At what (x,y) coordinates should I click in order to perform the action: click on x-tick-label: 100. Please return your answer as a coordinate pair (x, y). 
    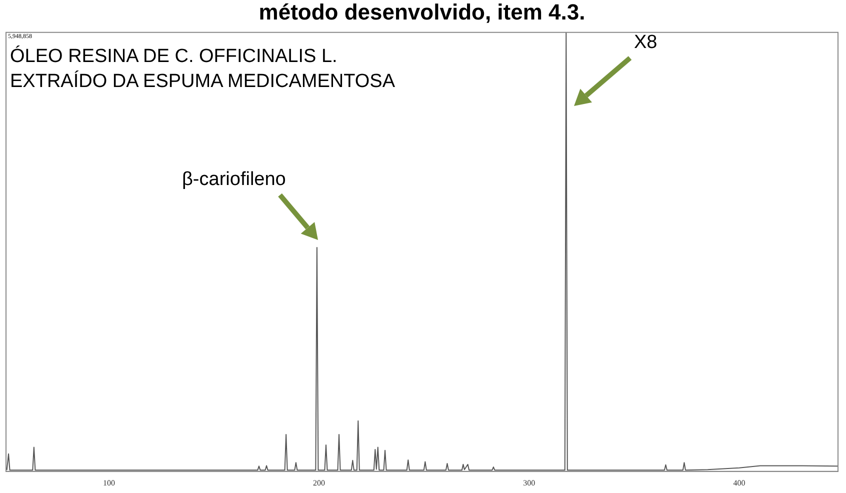
    Looking at the image, I should click on (108, 483).